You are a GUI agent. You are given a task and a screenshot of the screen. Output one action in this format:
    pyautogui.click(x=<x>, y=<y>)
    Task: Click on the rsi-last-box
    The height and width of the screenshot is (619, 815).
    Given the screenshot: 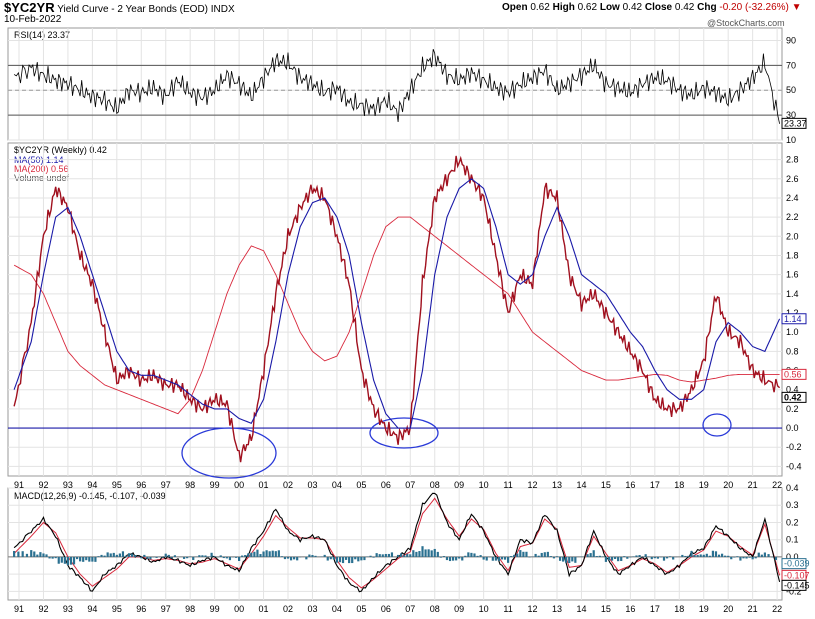 What is the action you would take?
    pyautogui.click(x=794, y=123)
    